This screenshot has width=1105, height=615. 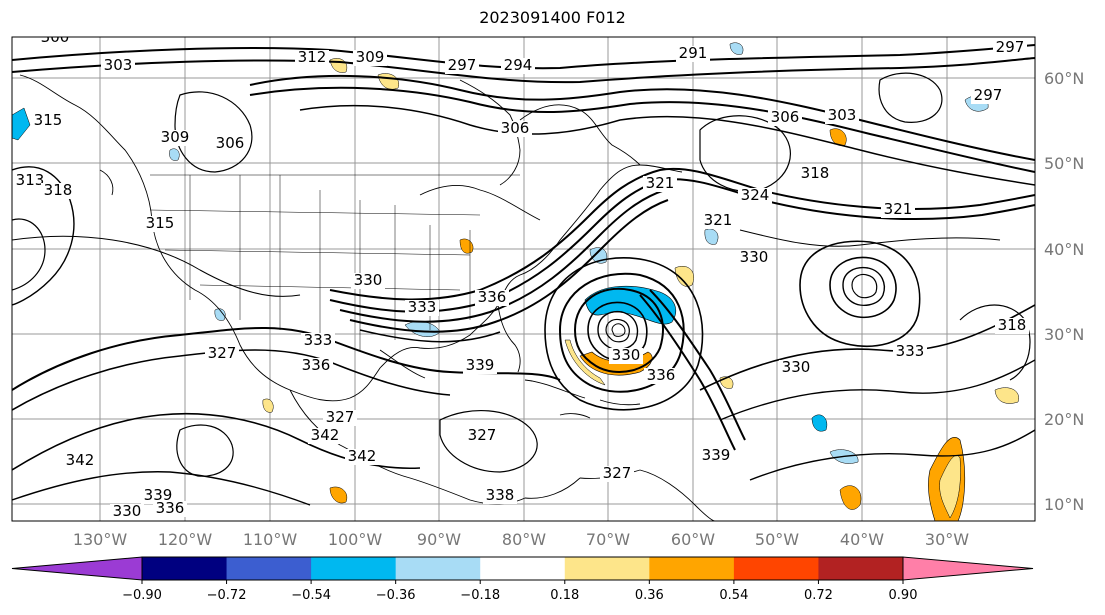 What do you see at coordinates (185, 539) in the screenshot?
I see `longitude-label: 120°W` at bounding box center [185, 539].